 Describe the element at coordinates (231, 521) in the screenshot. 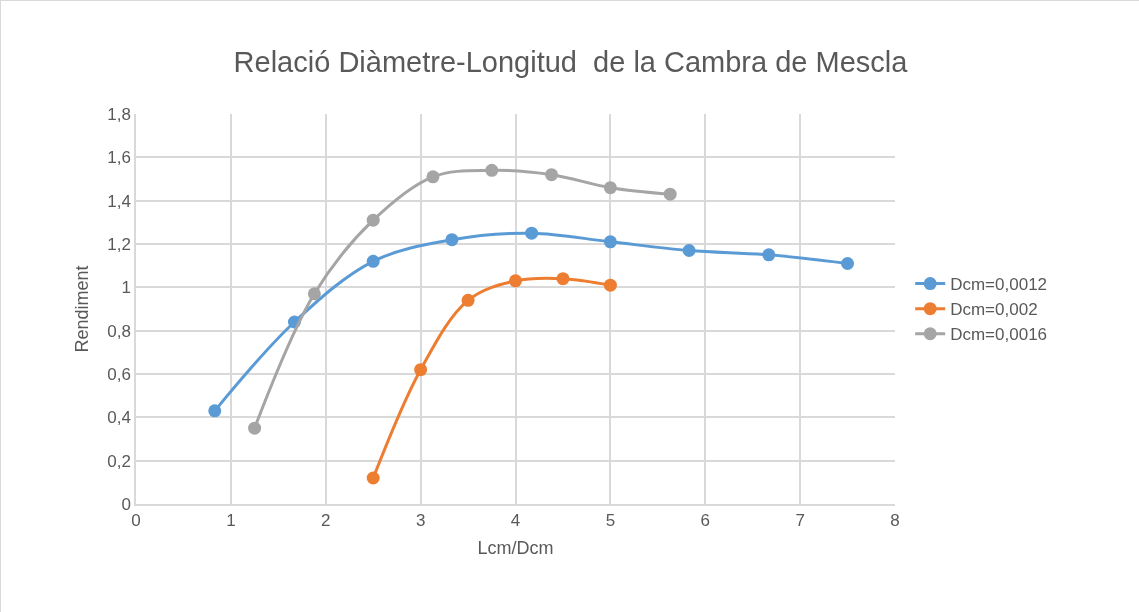

I see `x-tick-label: 1` at that location.